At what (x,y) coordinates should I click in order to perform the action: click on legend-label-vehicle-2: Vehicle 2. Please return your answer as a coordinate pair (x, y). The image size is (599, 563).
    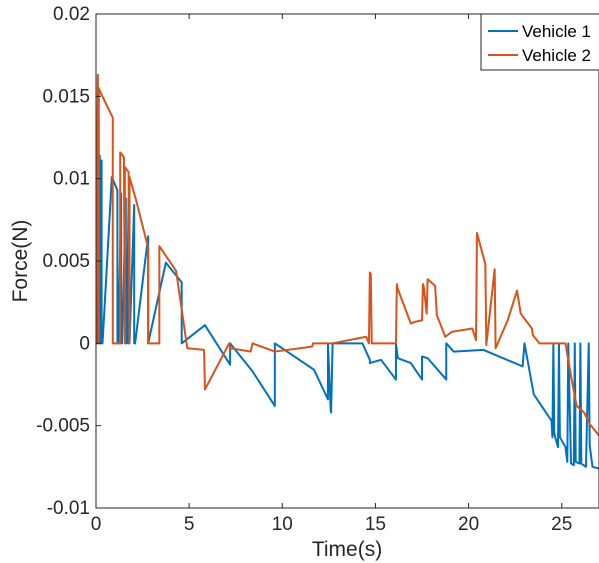
    Looking at the image, I should click on (556, 55).